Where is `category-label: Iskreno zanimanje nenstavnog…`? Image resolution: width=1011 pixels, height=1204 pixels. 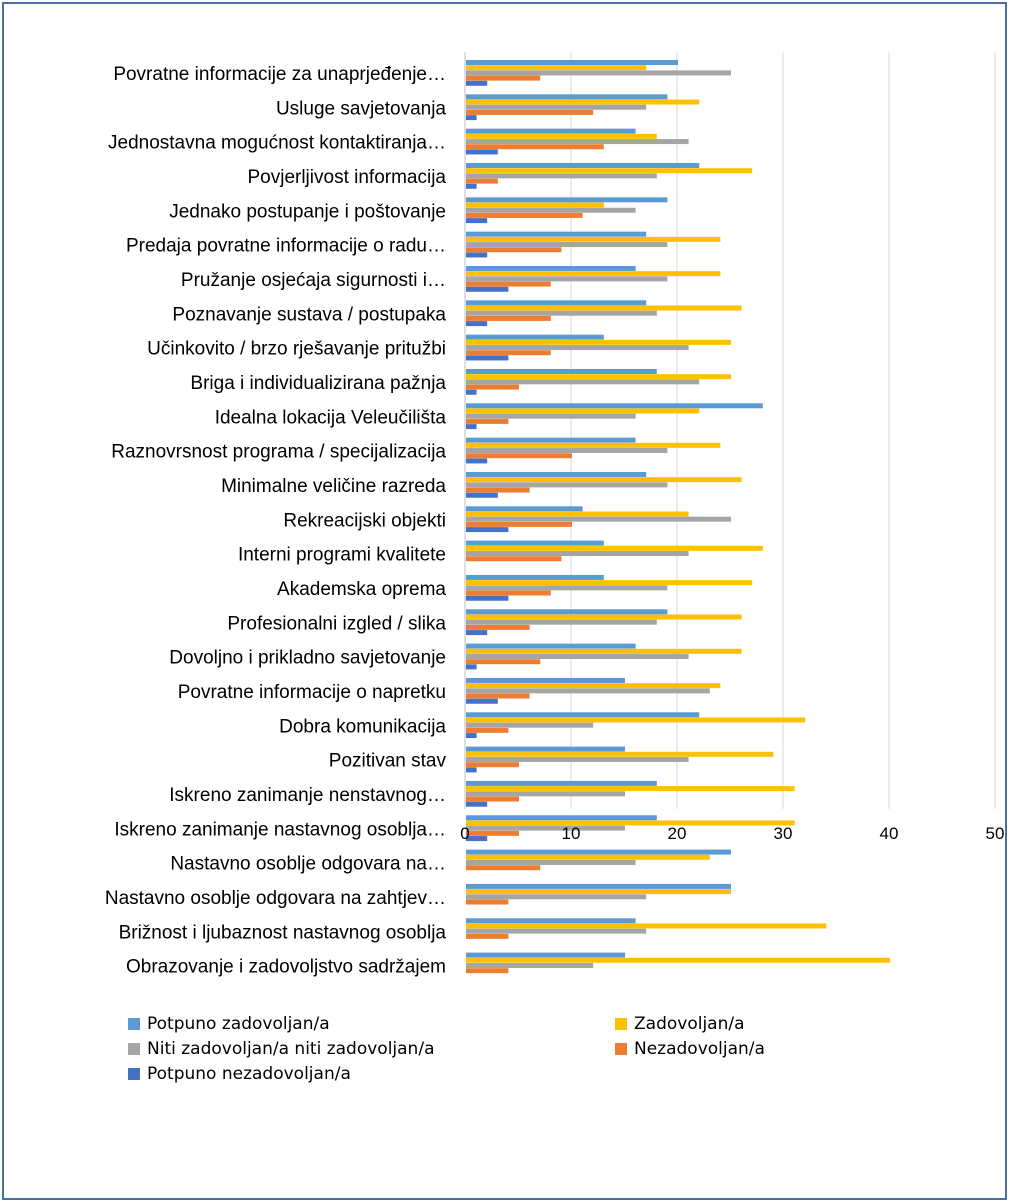 category-label: Iskreno zanimanje nenstavnog… is located at coordinates (307, 795).